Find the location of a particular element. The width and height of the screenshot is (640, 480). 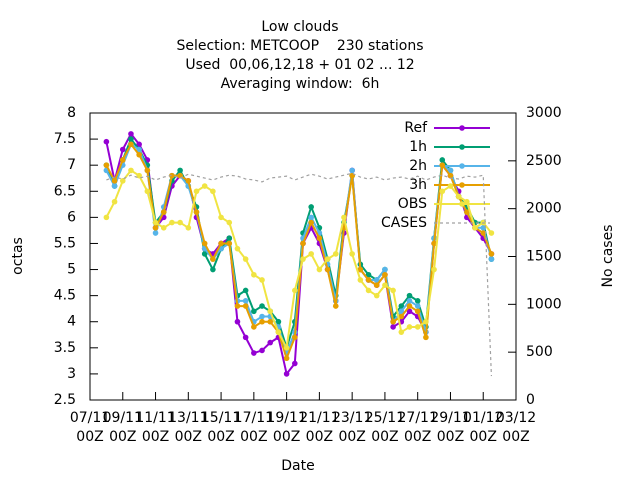

y2-tick-label: 1000 is located at coordinates (544, 304).